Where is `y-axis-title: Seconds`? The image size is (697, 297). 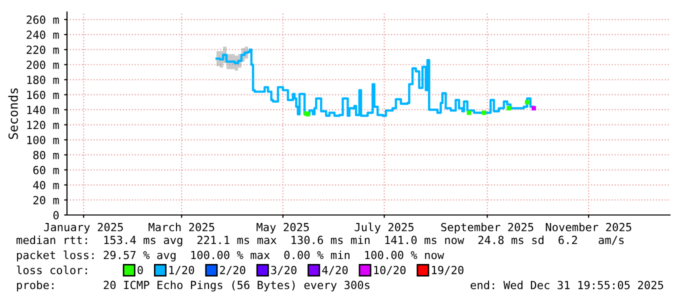 y-axis-title: Seconds is located at coordinates (13, 113).